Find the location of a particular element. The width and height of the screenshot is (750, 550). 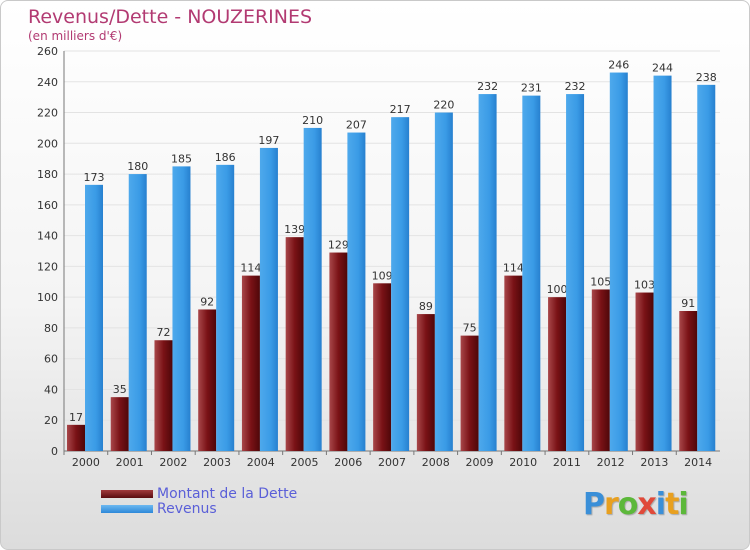

data-label-revenus: 231 is located at coordinates (531, 88).